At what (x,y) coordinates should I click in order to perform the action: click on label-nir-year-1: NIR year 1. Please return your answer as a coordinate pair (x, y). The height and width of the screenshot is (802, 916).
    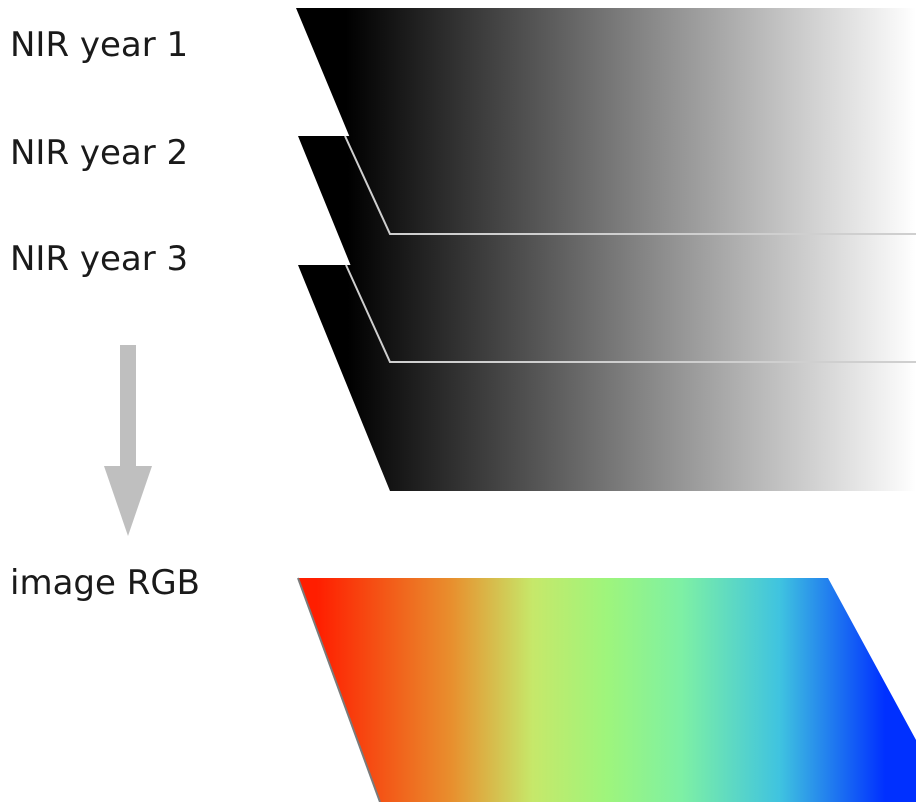
    Looking at the image, I should click on (99, 45).